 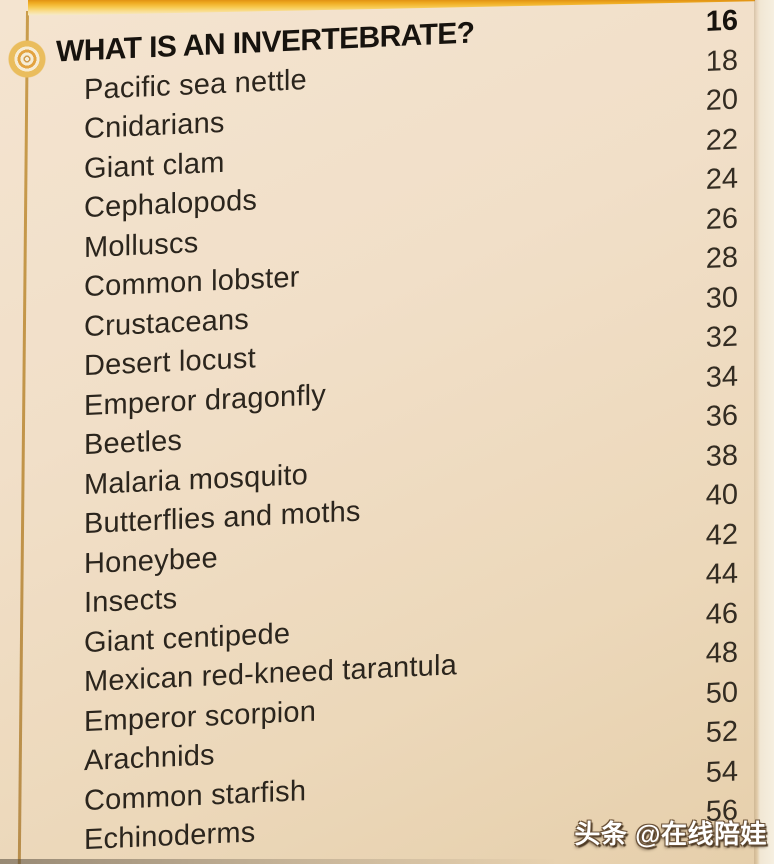 I want to click on bullseye-icon, so click(x=27, y=59).